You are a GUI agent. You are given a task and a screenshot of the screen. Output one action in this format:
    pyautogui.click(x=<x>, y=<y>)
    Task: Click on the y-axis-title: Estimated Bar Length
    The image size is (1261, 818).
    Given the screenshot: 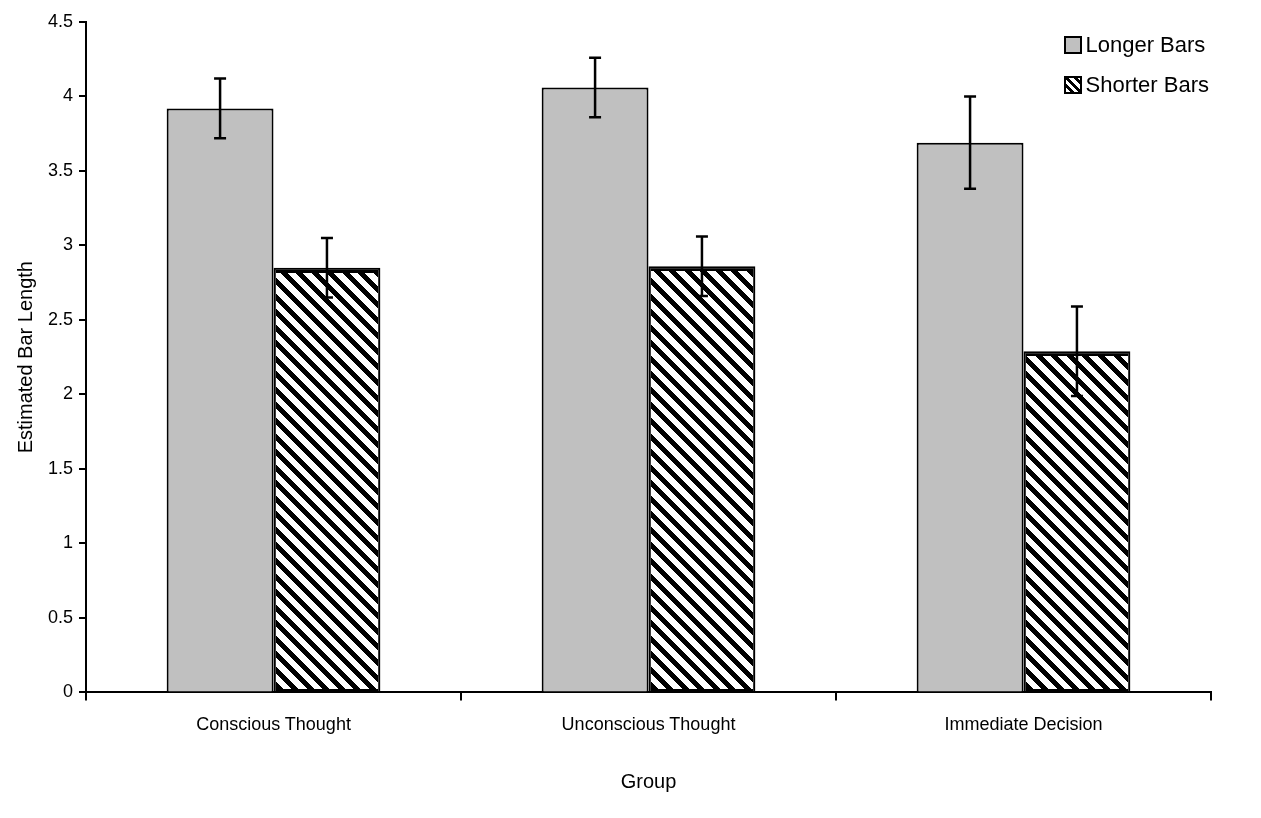 What is the action you would take?
    pyautogui.click(x=24, y=357)
    